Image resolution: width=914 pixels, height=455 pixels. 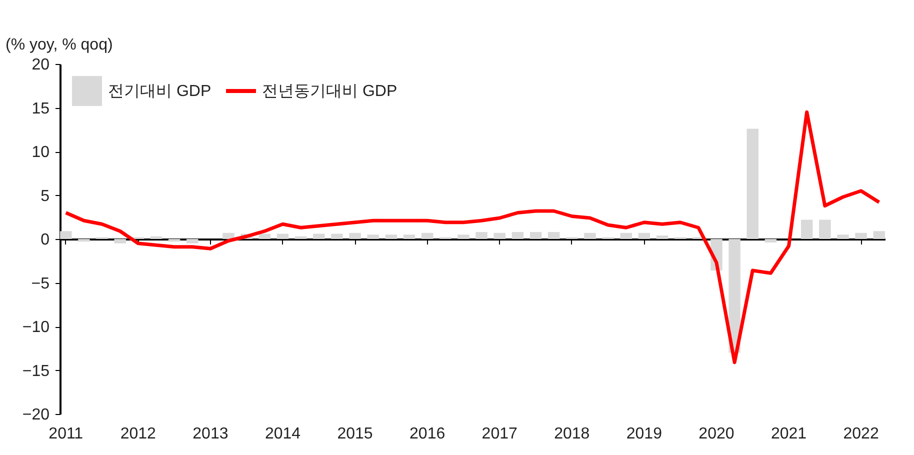 What do you see at coordinates (788, 434) in the screenshot?
I see `x-tick-label: 2021` at bounding box center [788, 434].